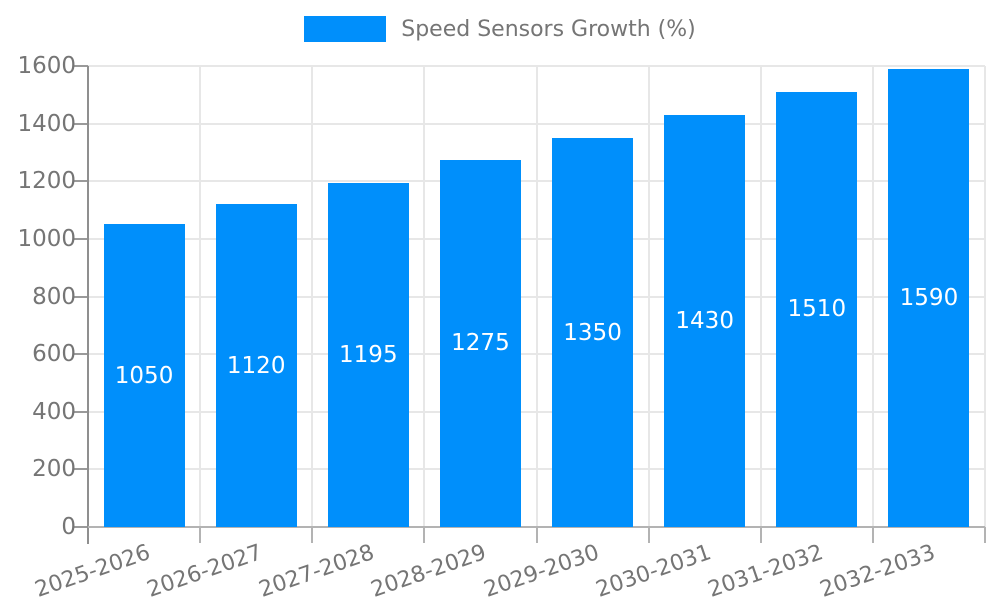 The image size is (1000, 600). I want to click on x-tick-label: 2026-2027, so click(205, 570).